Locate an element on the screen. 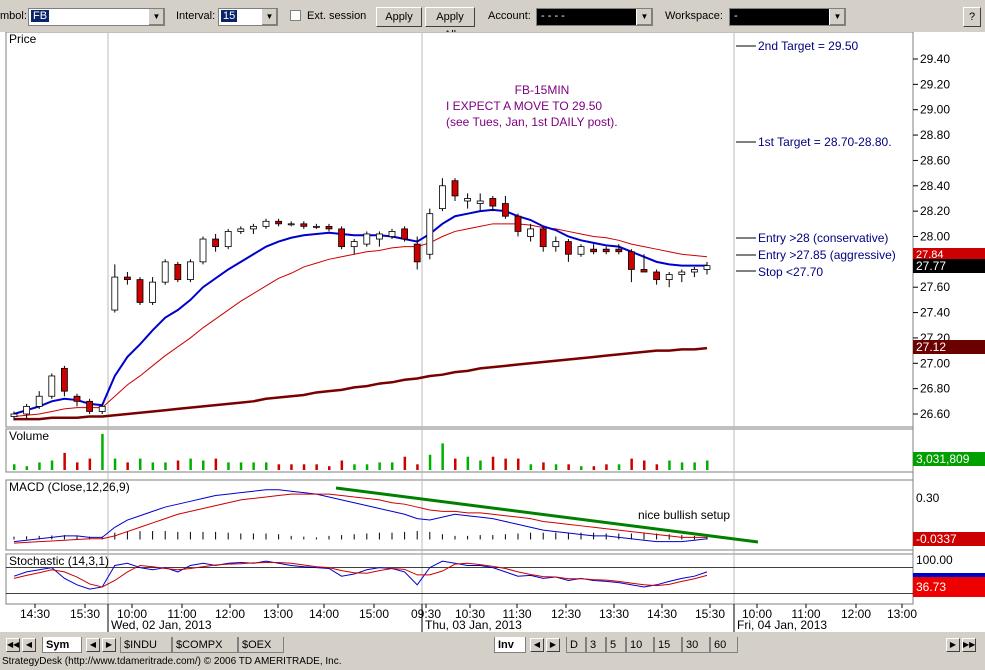  price-panel-title: Price is located at coordinates (23, 39).